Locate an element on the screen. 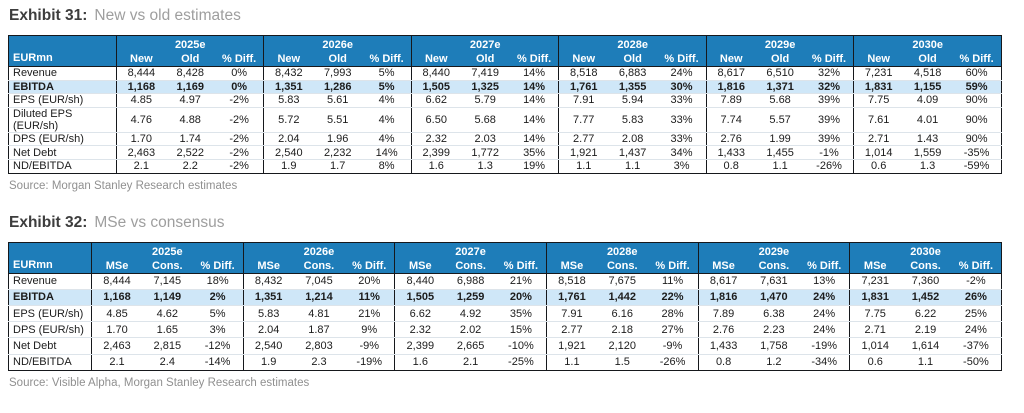 Image resolution: width=1024 pixels, height=413 pixels. year-header: 2029e is located at coordinates (773, 250).